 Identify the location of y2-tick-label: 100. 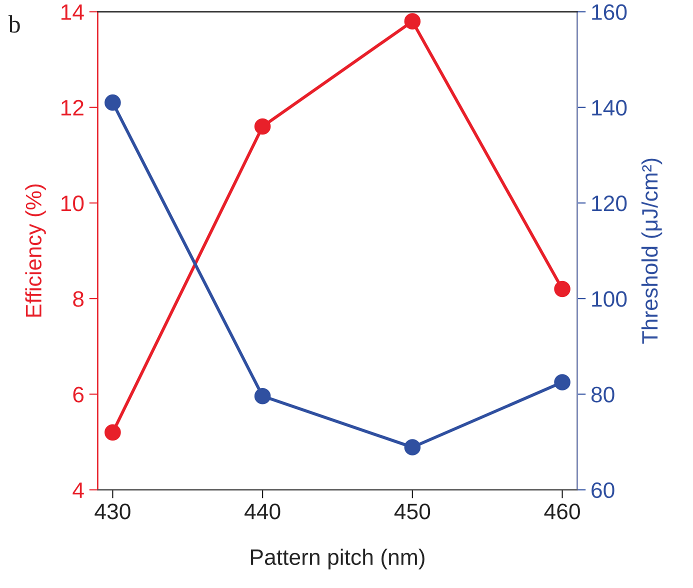
(609, 299).